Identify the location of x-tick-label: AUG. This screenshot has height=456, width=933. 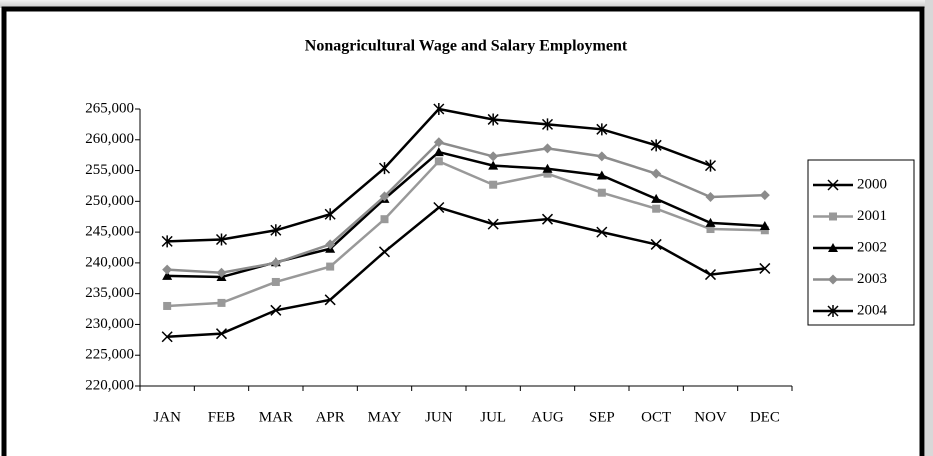
(547, 417).